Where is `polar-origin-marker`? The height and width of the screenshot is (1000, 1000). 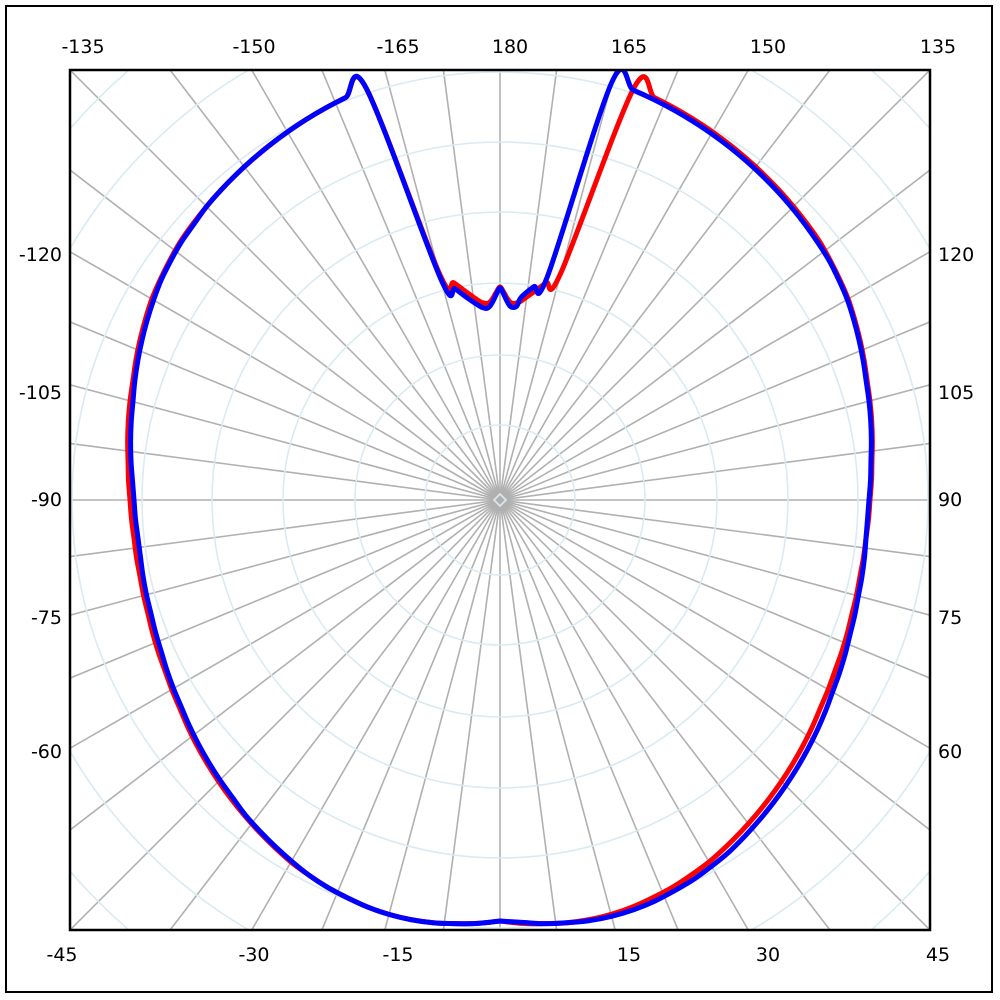
polar-origin-marker is located at coordinates (500, 500).